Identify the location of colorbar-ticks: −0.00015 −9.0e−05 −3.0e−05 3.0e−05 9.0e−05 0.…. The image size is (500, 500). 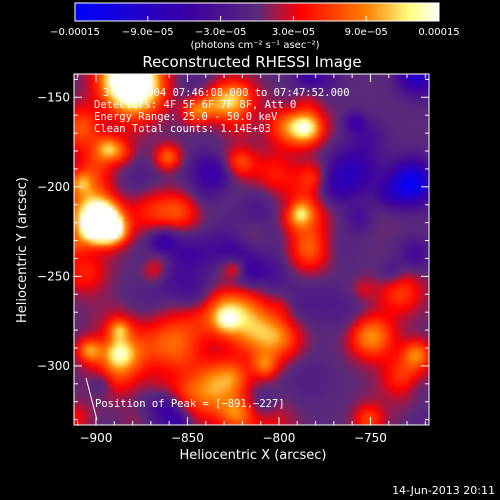
(255, 27).